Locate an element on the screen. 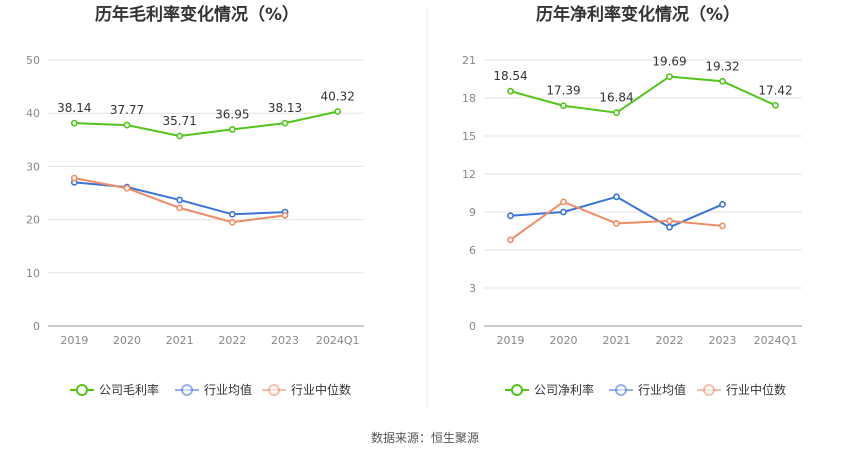  data-label: 37.77 is located at coordinates (127, 110).